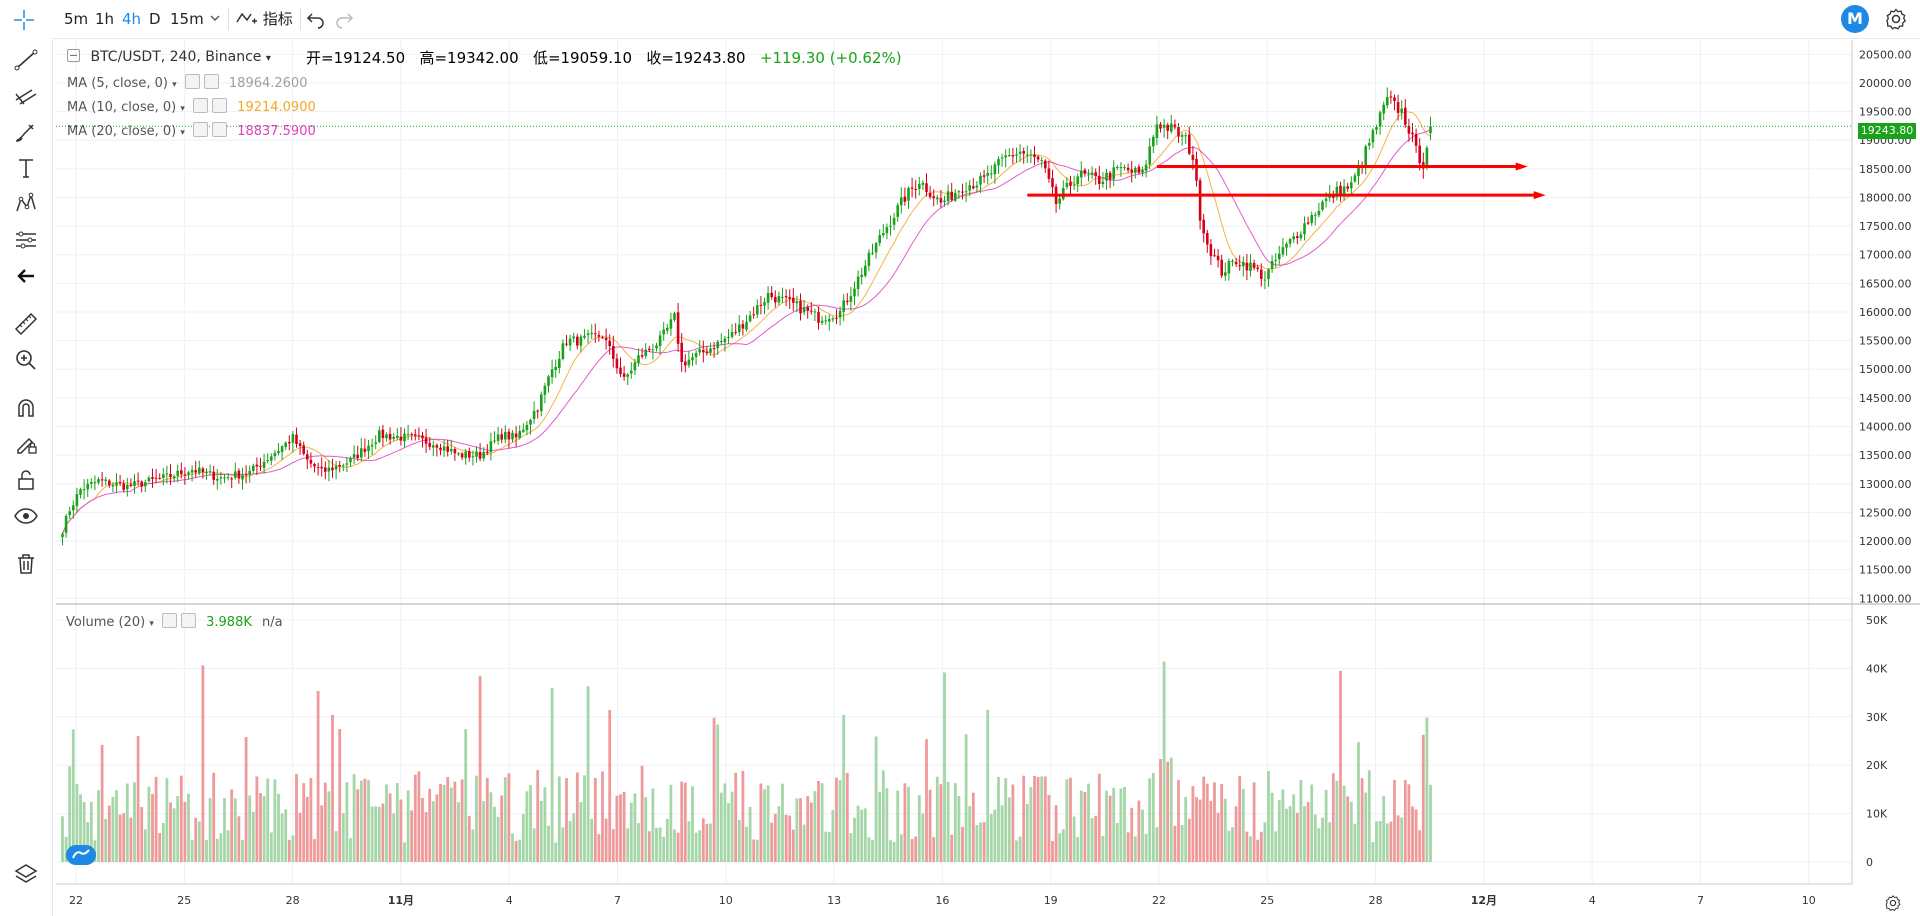 This screenshot has width=1920, height=916. Describe the element at coordinates (344, 21) in the screenshot. I see `redo-icon` at that location.